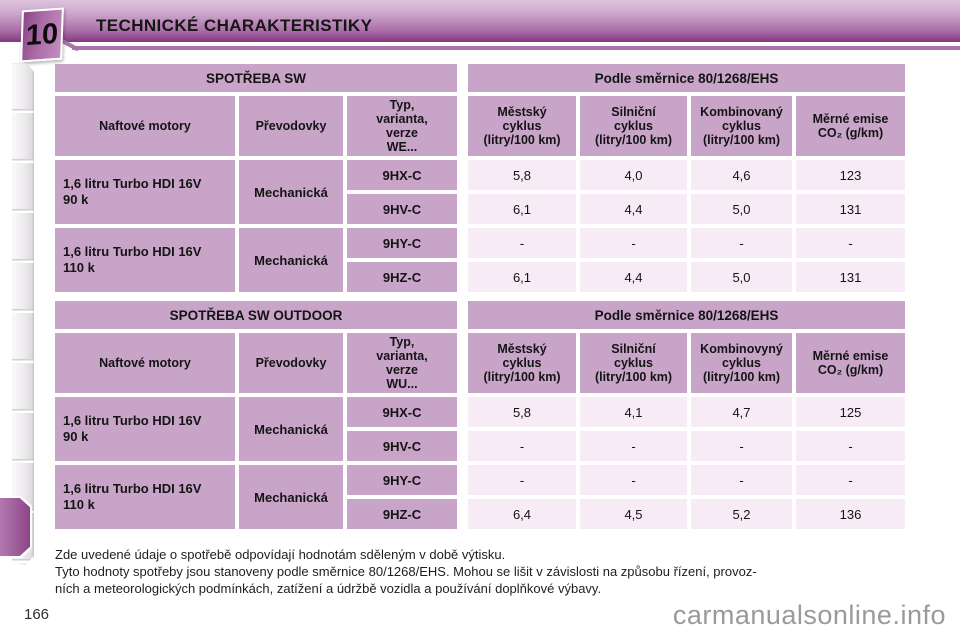 The image size is (960, 640). I want to click on value-urban-cycle: 6,4, so click(522, 514).